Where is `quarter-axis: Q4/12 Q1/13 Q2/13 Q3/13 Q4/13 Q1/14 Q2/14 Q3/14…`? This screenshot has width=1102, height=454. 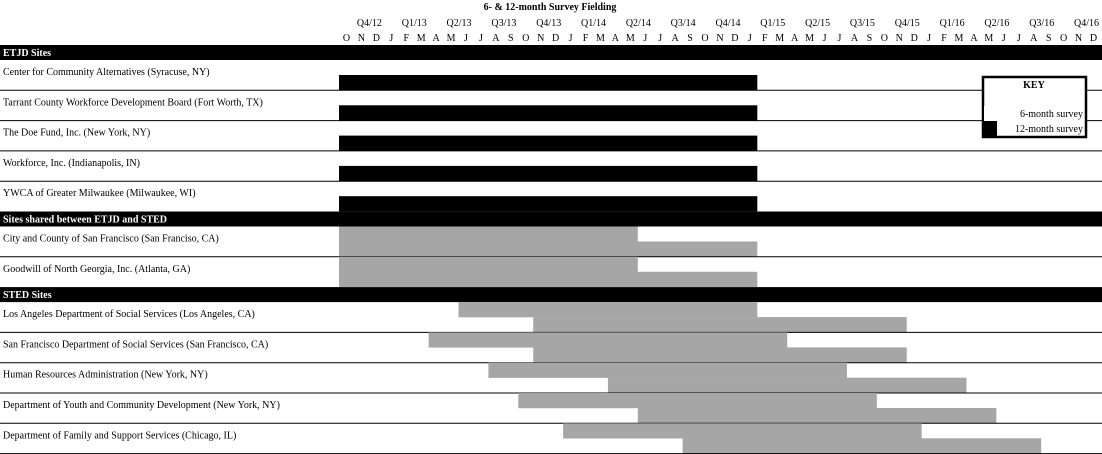 quarter-axis: Q4/12 Q1/13 Q2/13 Q3/13 Q4/13 Q1/14 Q2/14 Q3/14… is located at coordinates (728, 23).